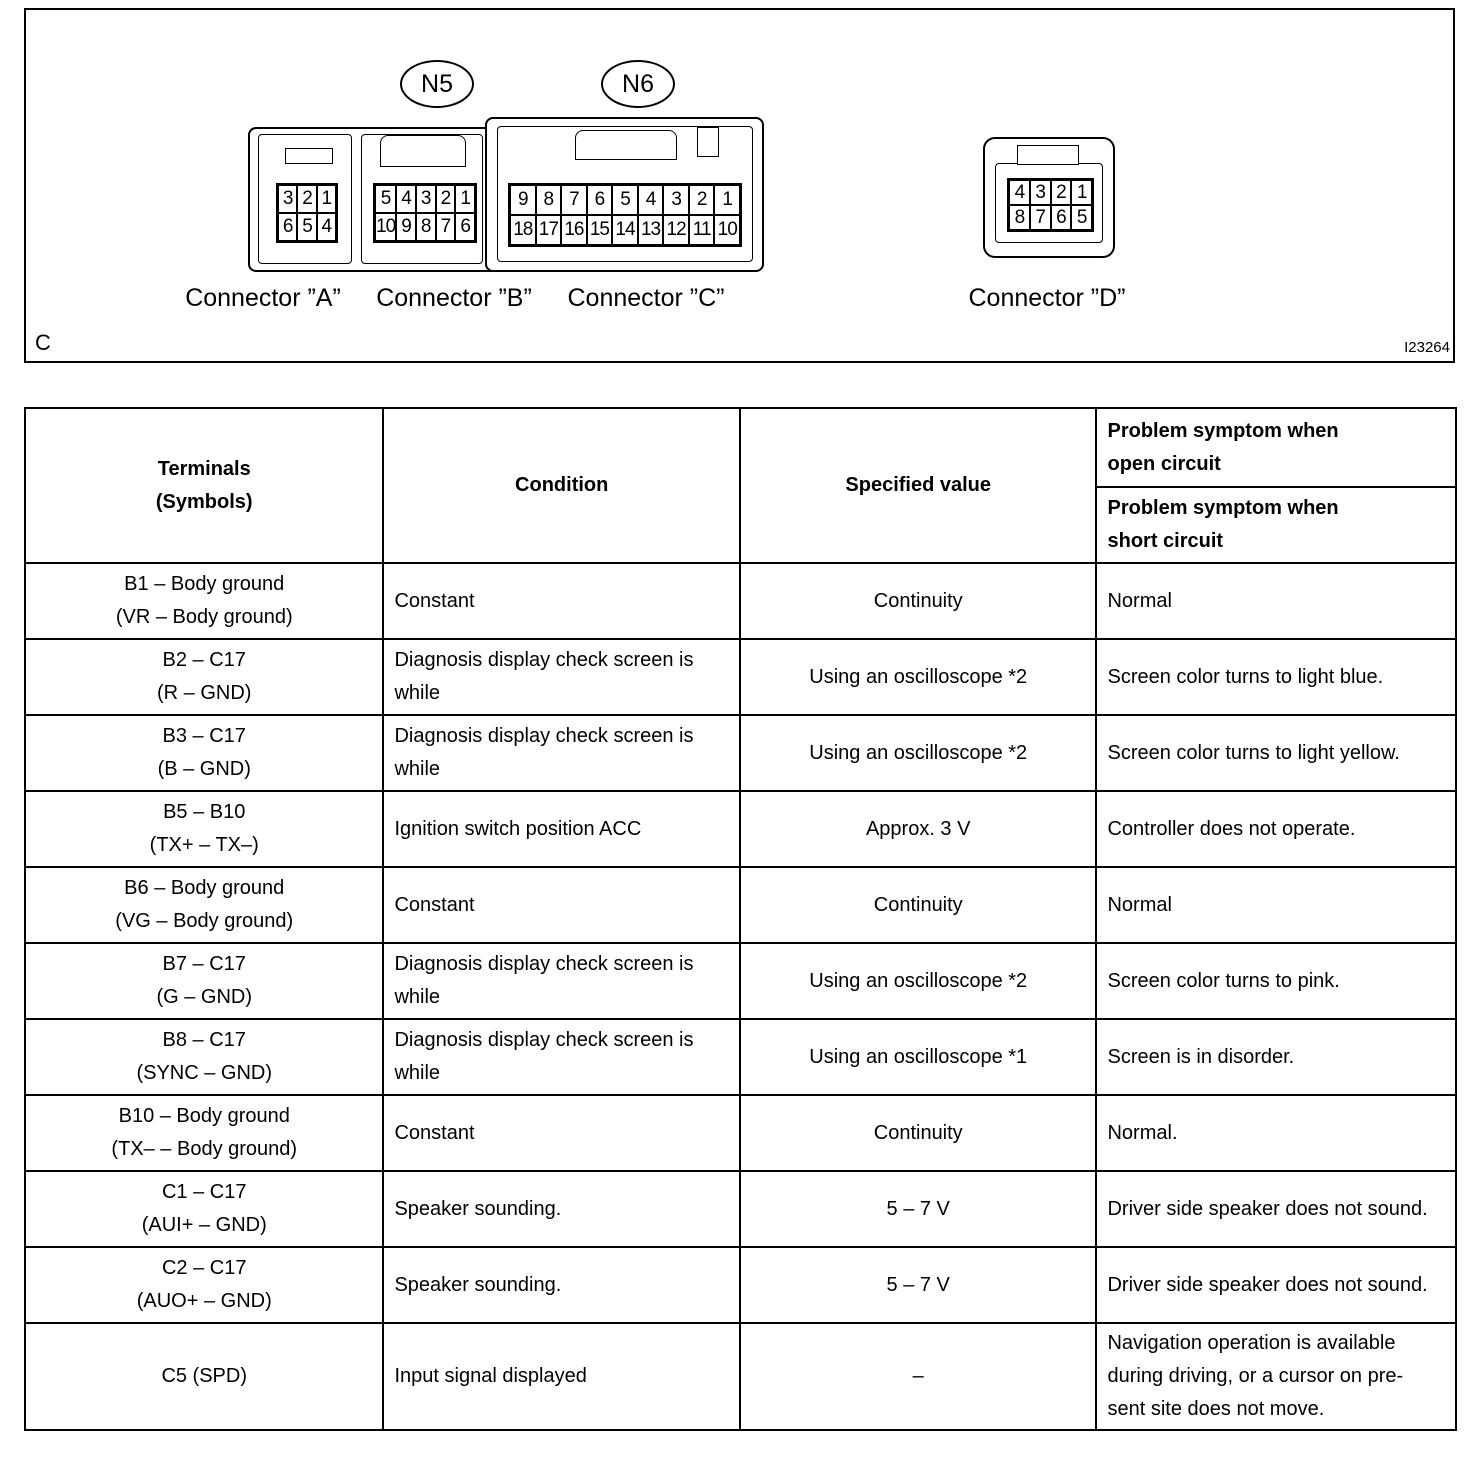 The width and height of the screenshot is (1472, 1464). I want to click on pin: 15, so click(599, 230).